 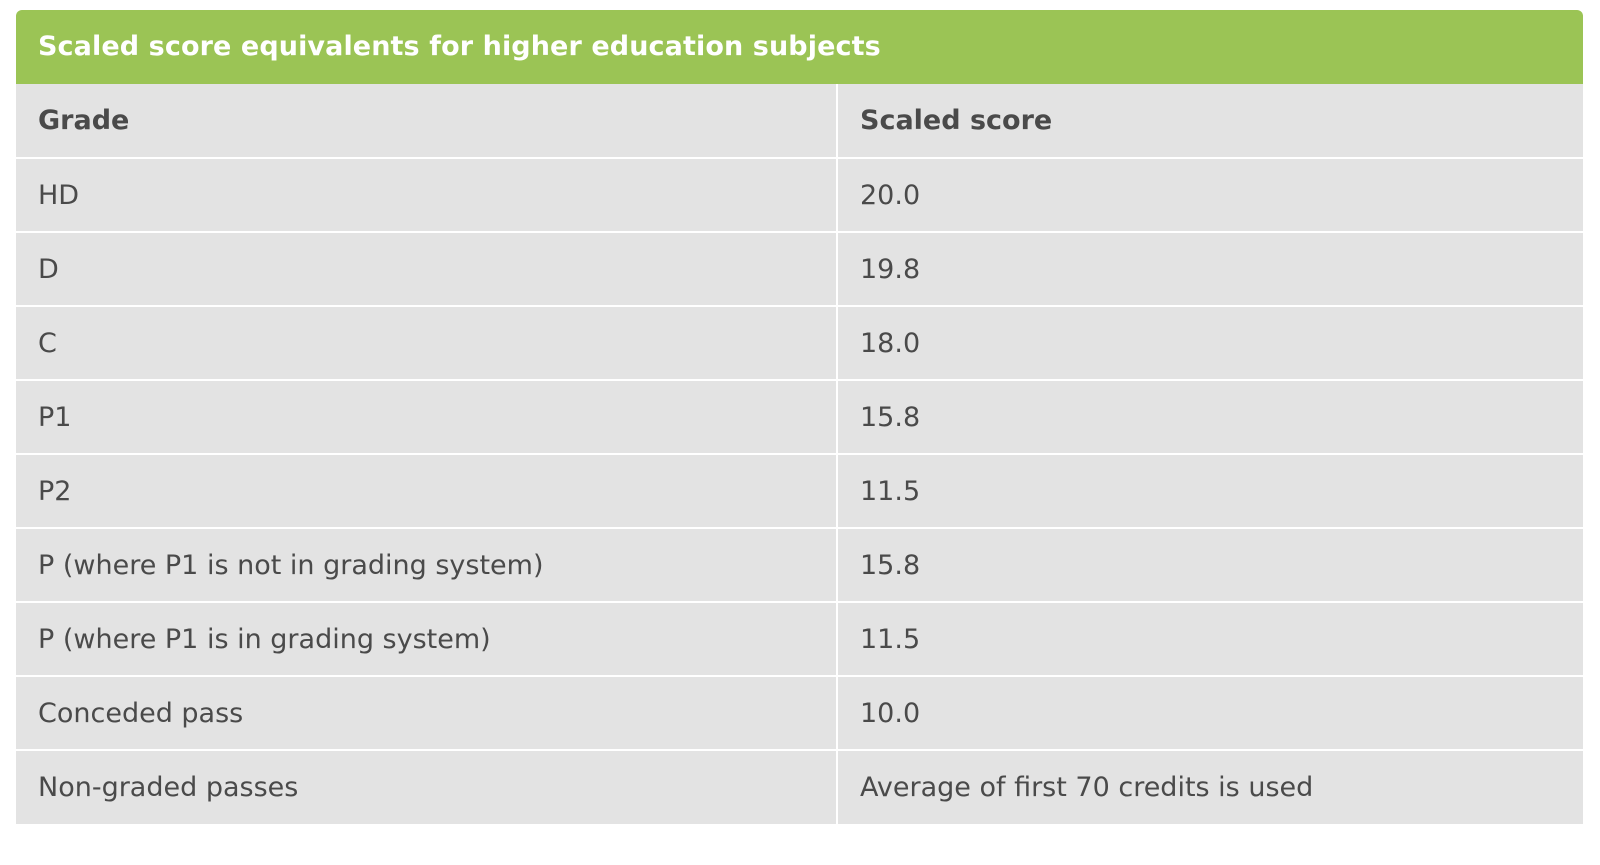 I want to click on grade-cell: D, so click(x=427, y=269).